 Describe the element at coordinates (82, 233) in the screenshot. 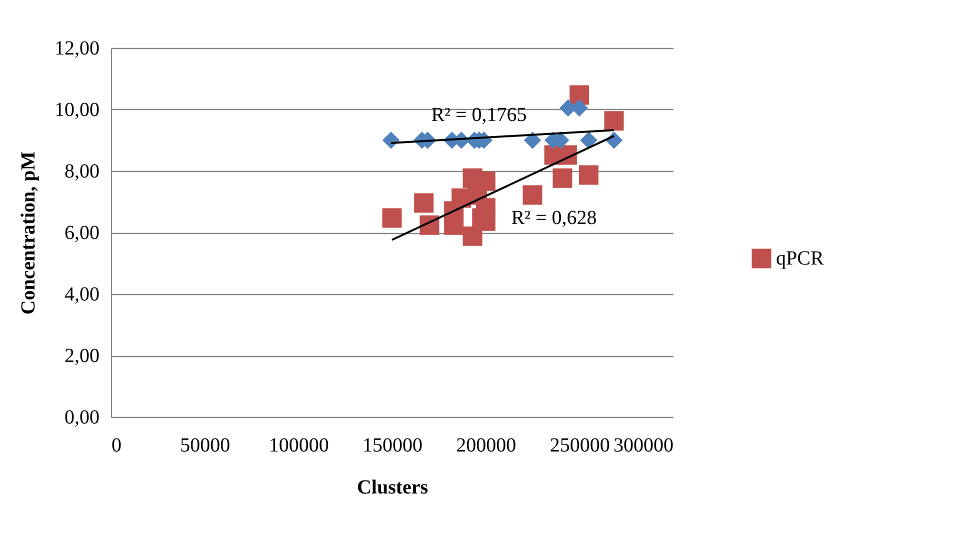

I see `y-tick-label: 6,00` at that location.